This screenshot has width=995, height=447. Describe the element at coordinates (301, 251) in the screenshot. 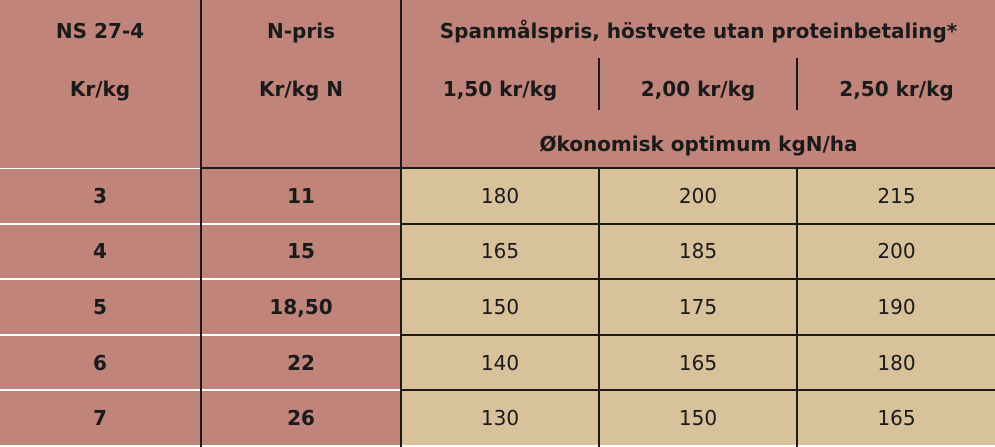

I see `cell-n-price: 15` at that location.